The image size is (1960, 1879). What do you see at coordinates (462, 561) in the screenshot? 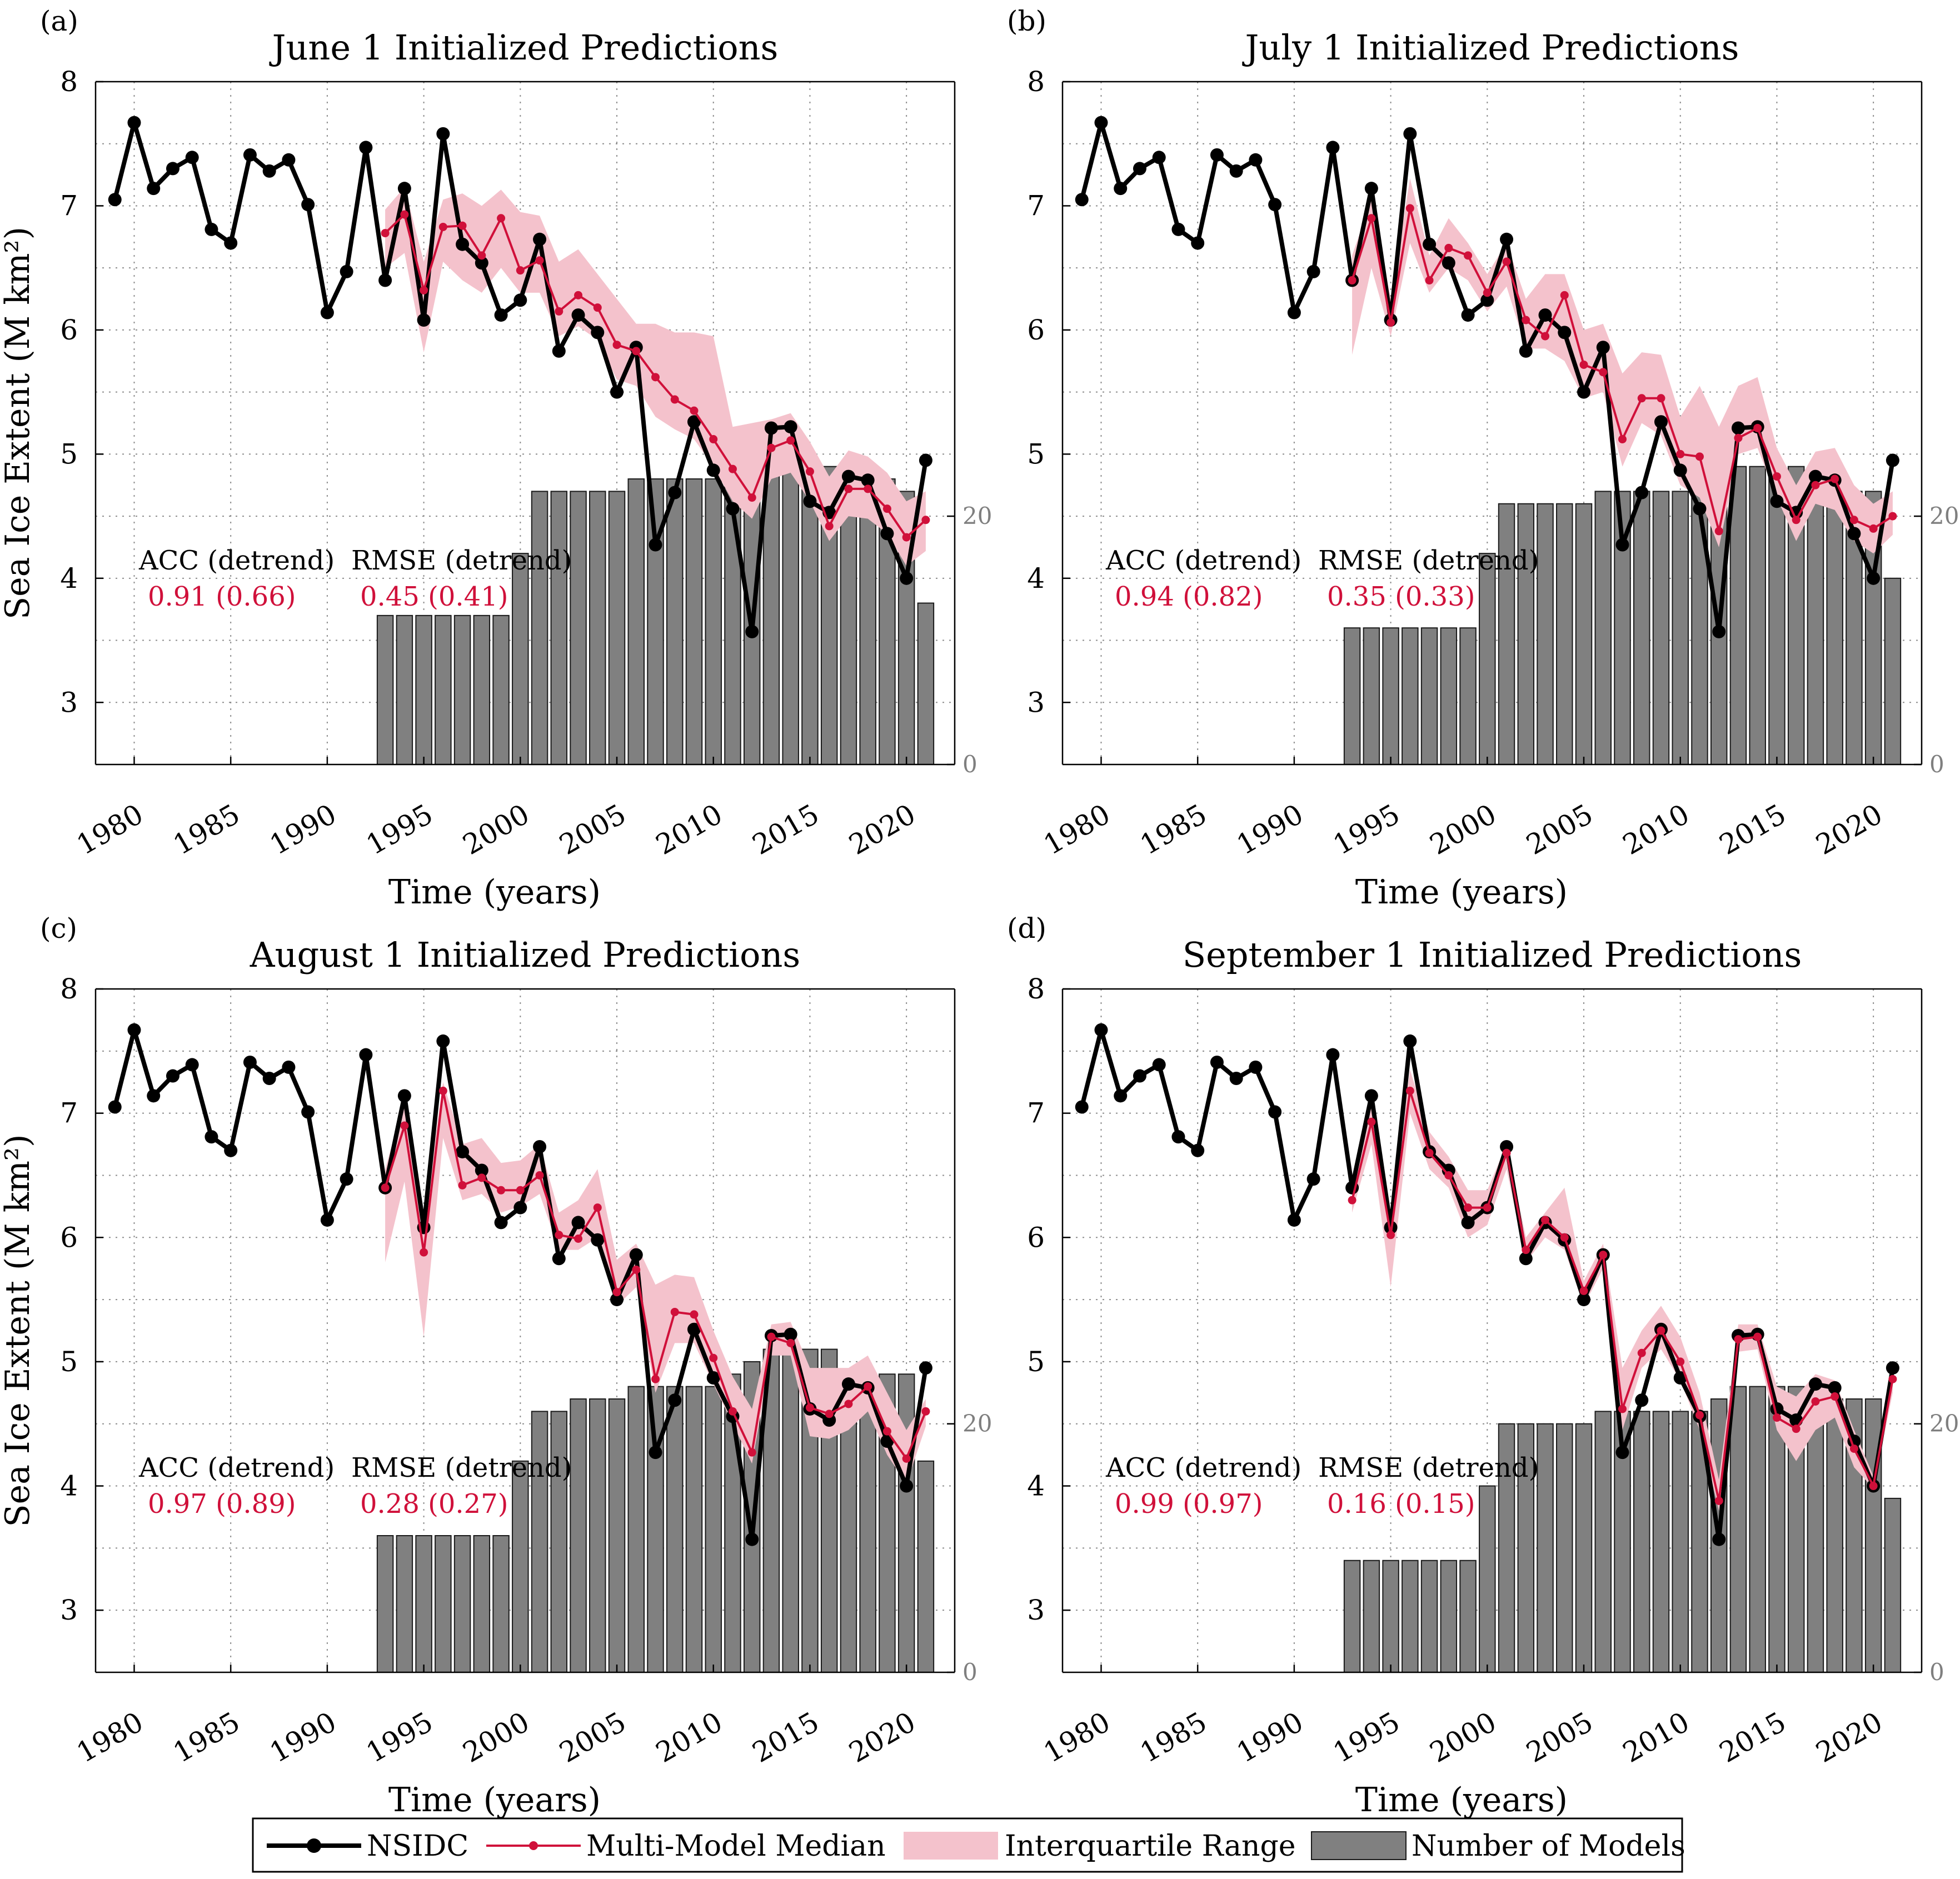
I see `rmse-header: RMSE (detrend)` at bounding box center [462, 561].